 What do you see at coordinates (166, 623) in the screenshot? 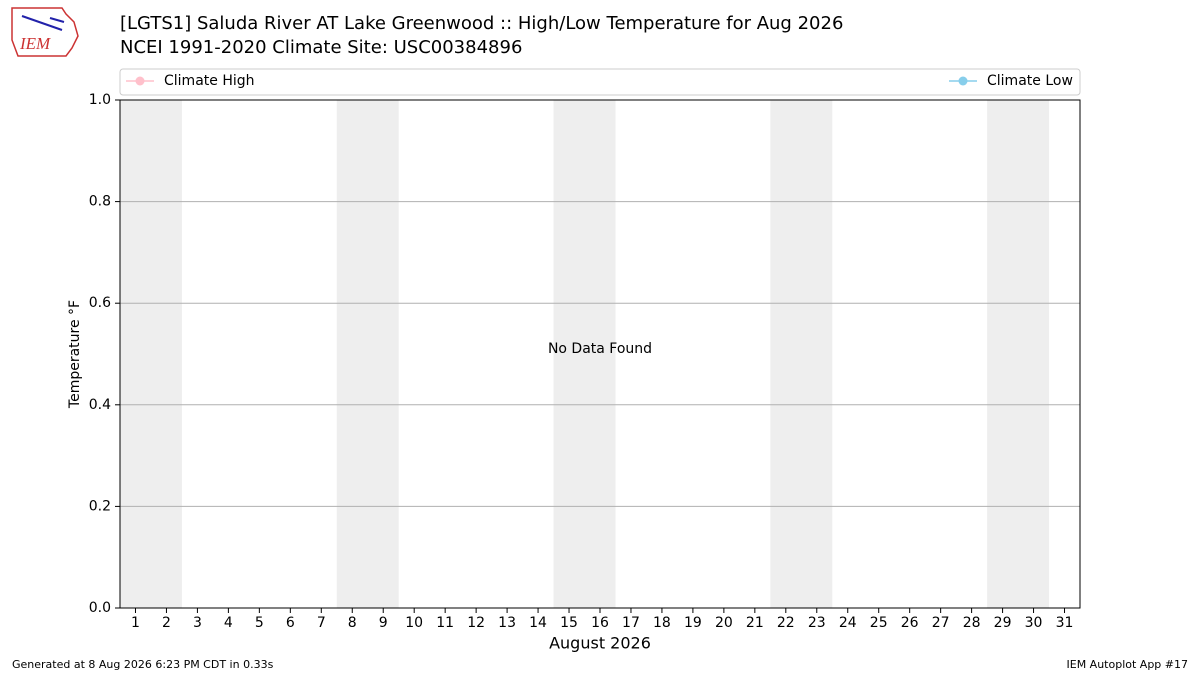
I see `x-tick-label: 2` at bounding box center [166, 623].